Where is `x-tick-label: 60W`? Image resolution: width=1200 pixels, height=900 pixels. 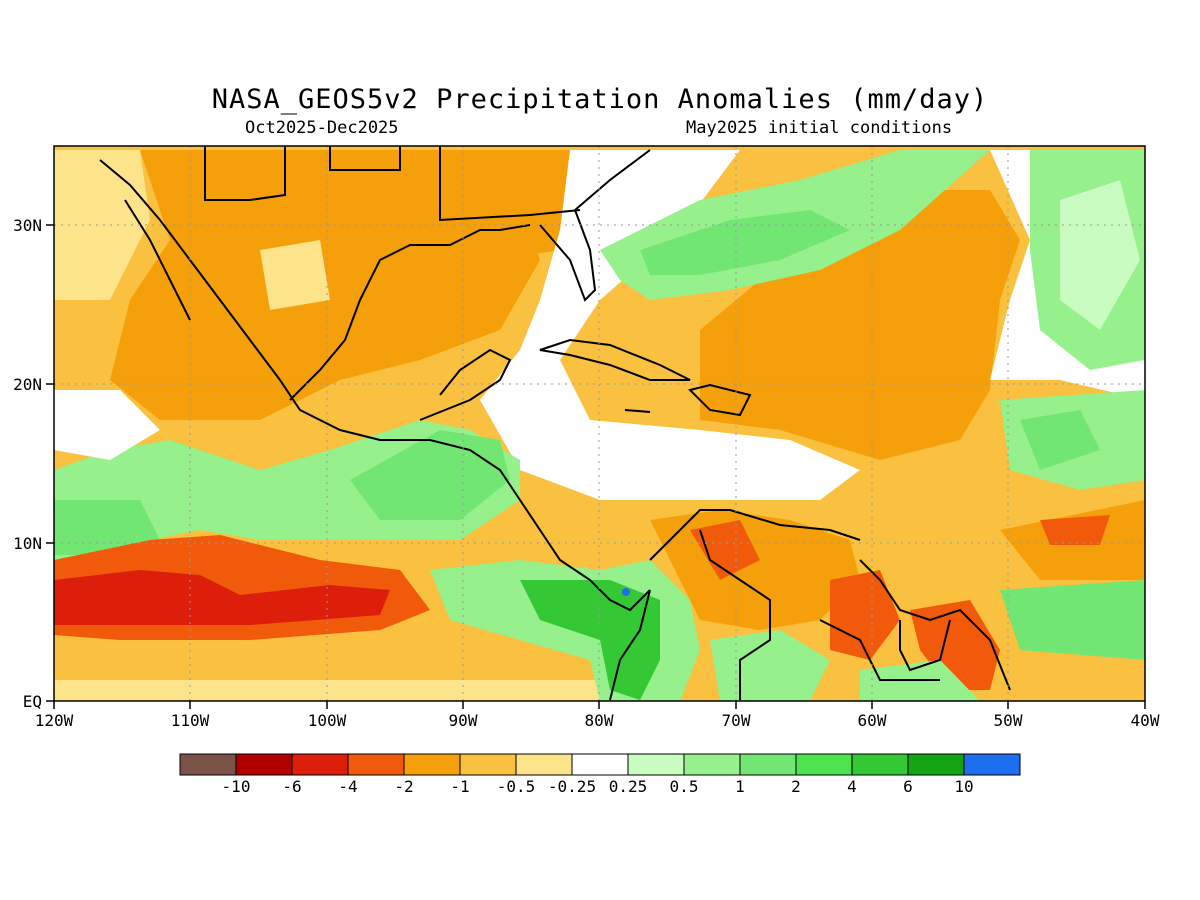
x-tick-label: 60W is located at coordinates (872, 720).